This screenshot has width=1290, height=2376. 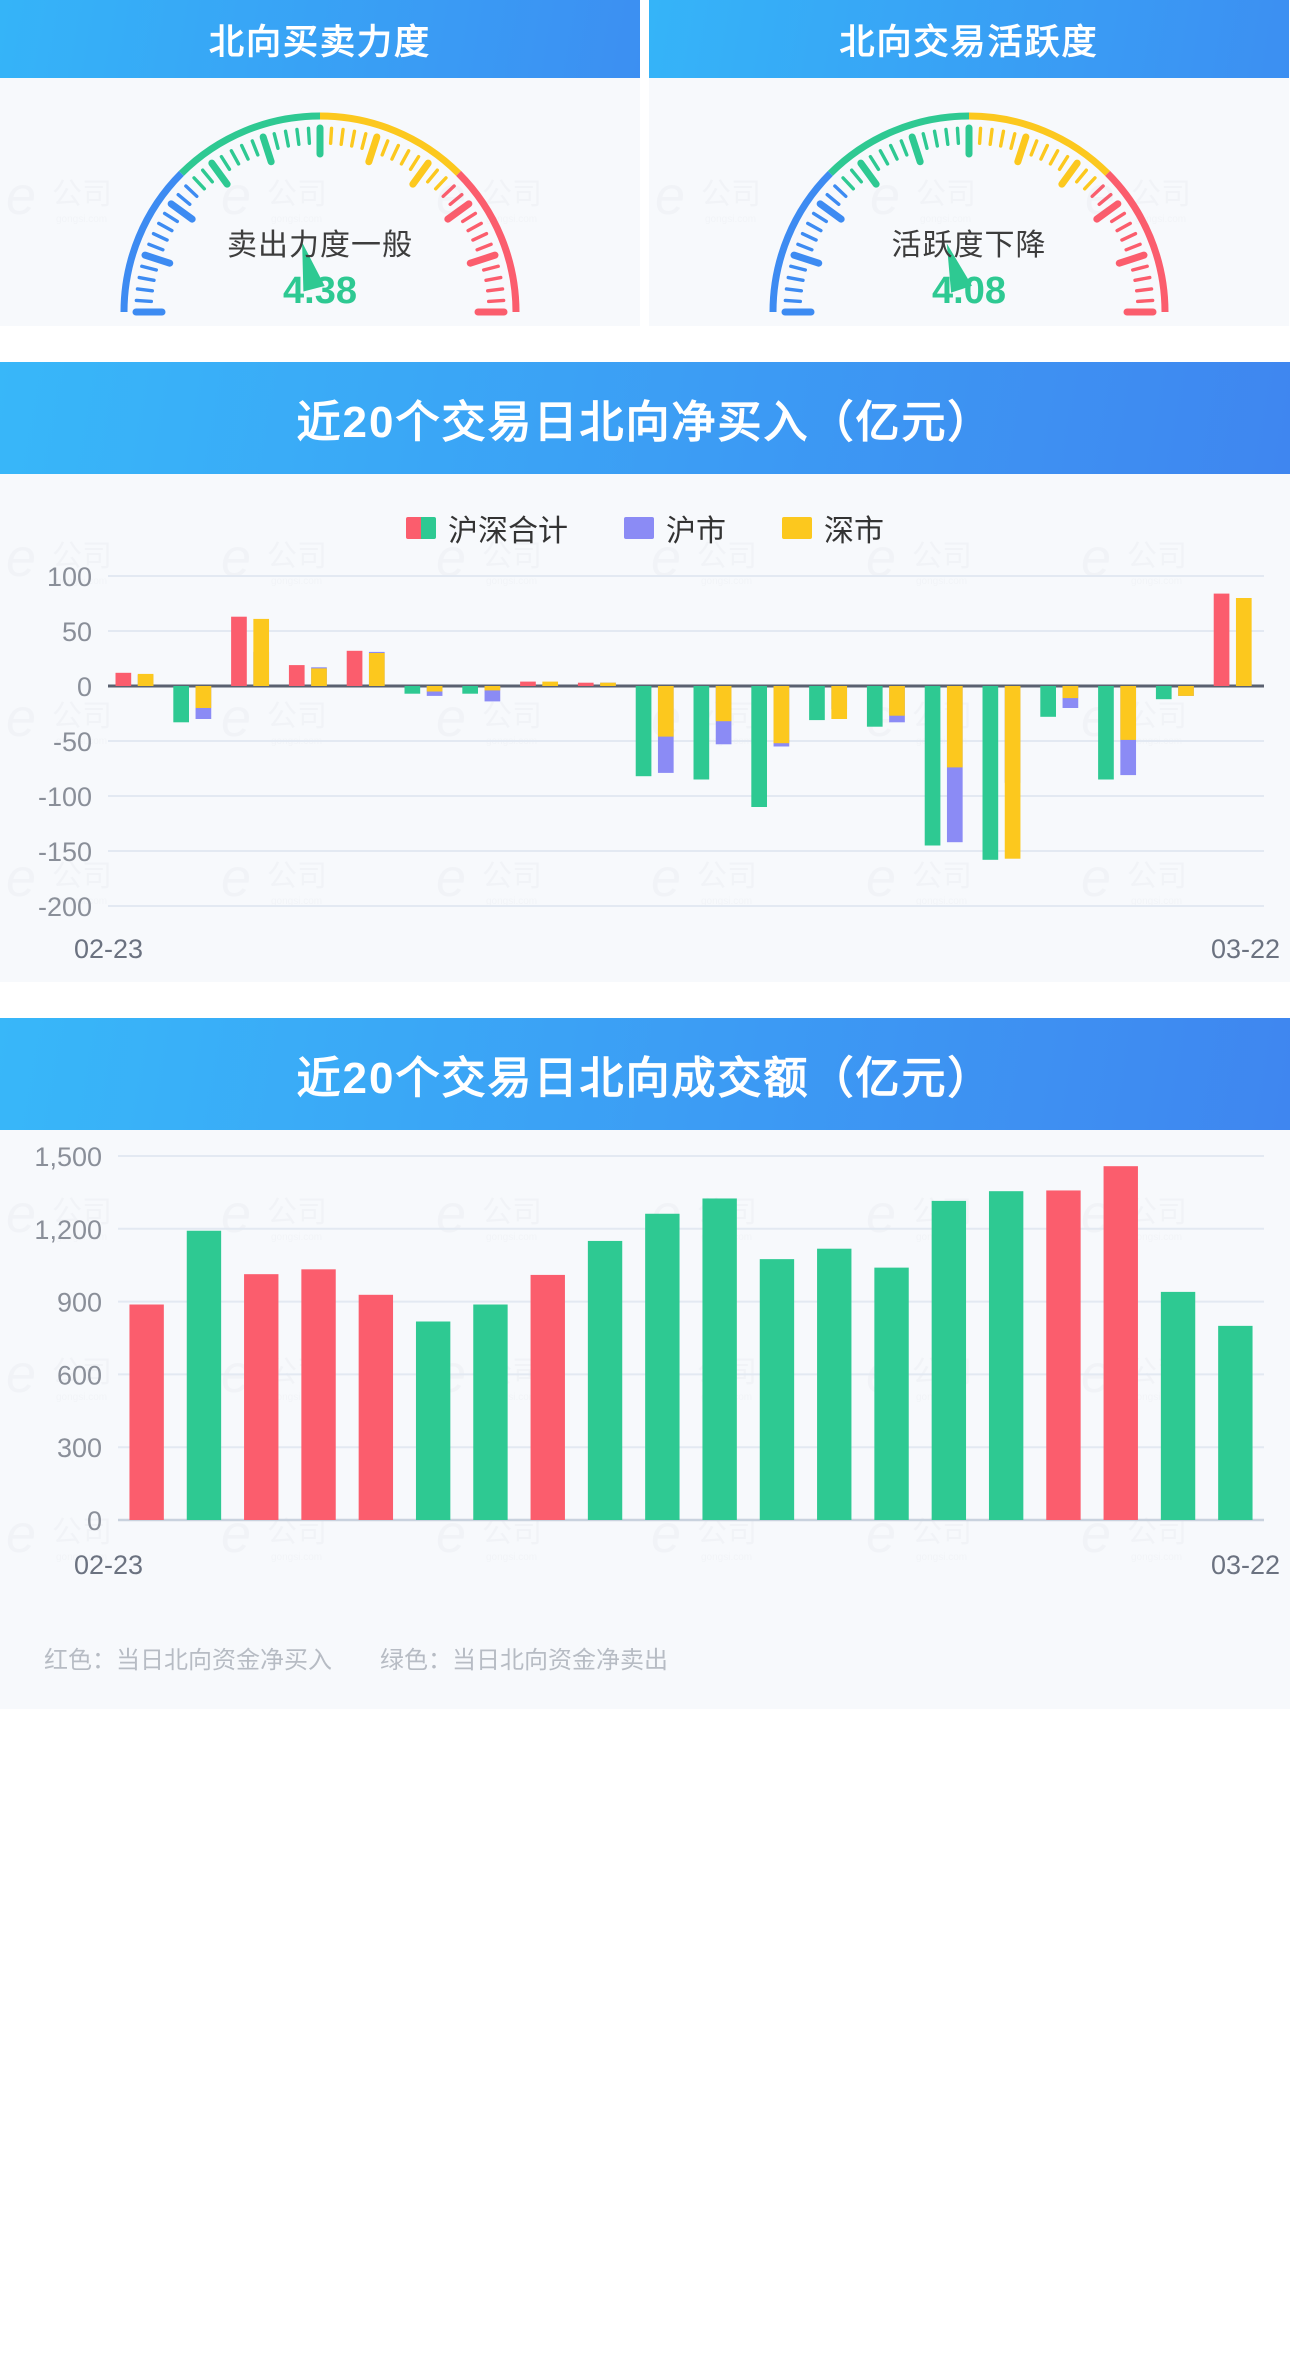 What do you see at coordinates (854, 531) in the screenshot?
I see `legend-label-shenzhen: 深市` at bounding box center [854, 531].